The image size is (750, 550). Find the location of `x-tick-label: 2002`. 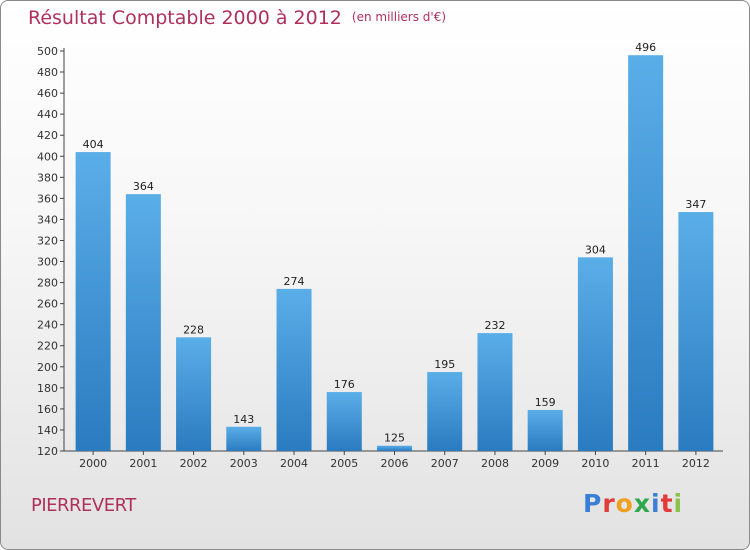

x-tick-label: 2002 is located at coordinates (194, 463).